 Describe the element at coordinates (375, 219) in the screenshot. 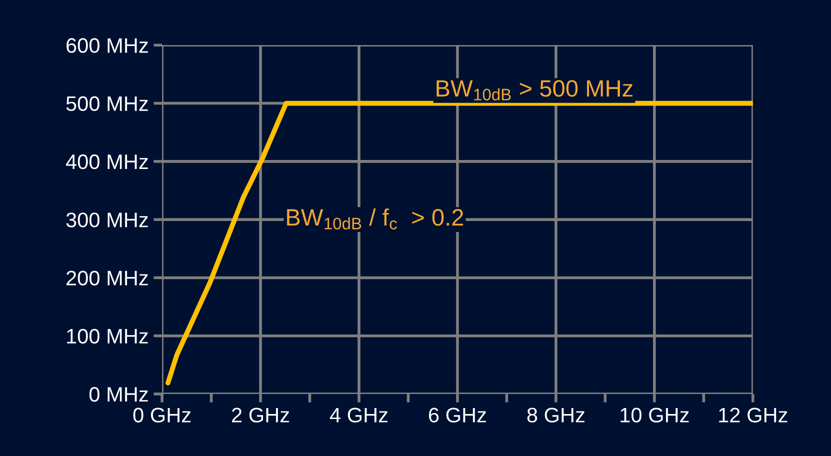

I see `annotation: BW$_{10dB}$ / f$_{c}$ > 0.2` at that location.